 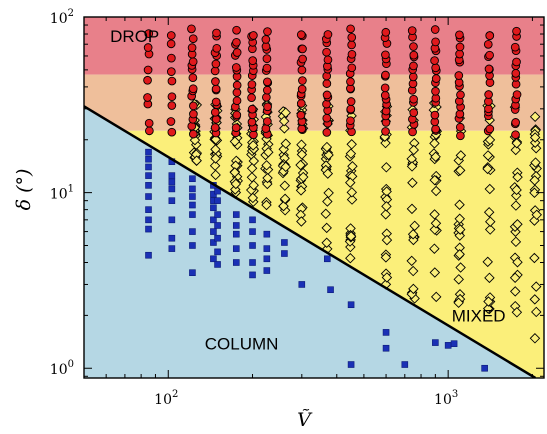 I want to click on x-tick-label: 103, so click(x=446, y=398).